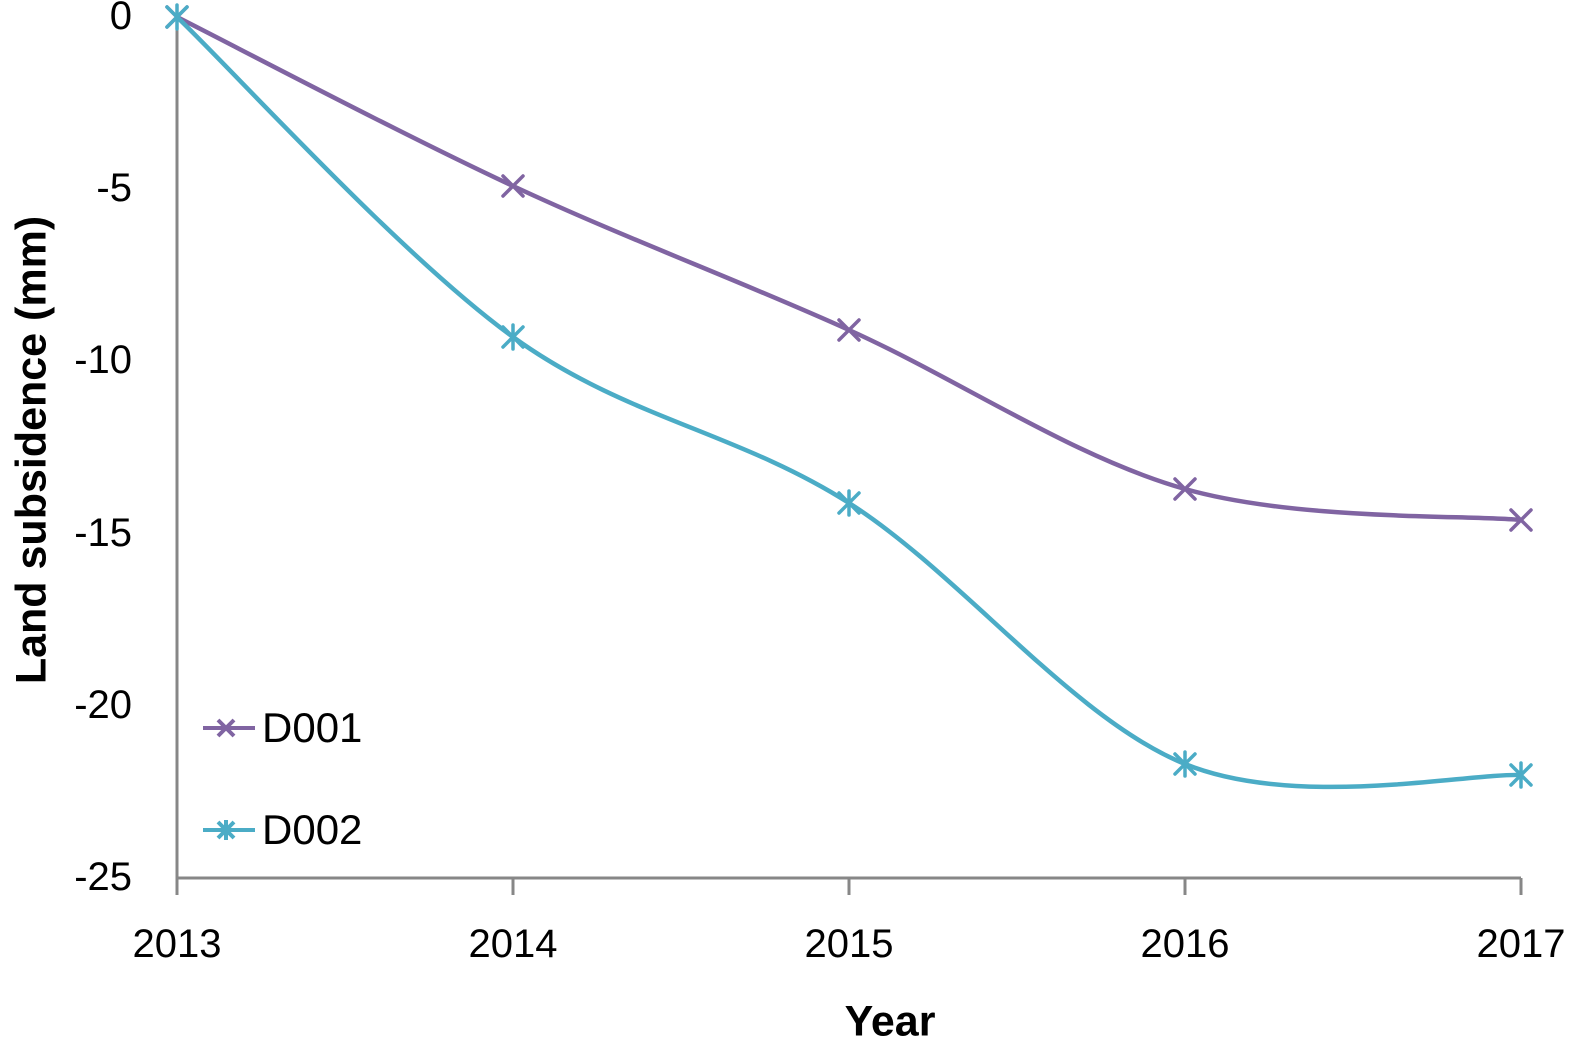  I want to click on y-tick-label: -5, so click(114, 188).